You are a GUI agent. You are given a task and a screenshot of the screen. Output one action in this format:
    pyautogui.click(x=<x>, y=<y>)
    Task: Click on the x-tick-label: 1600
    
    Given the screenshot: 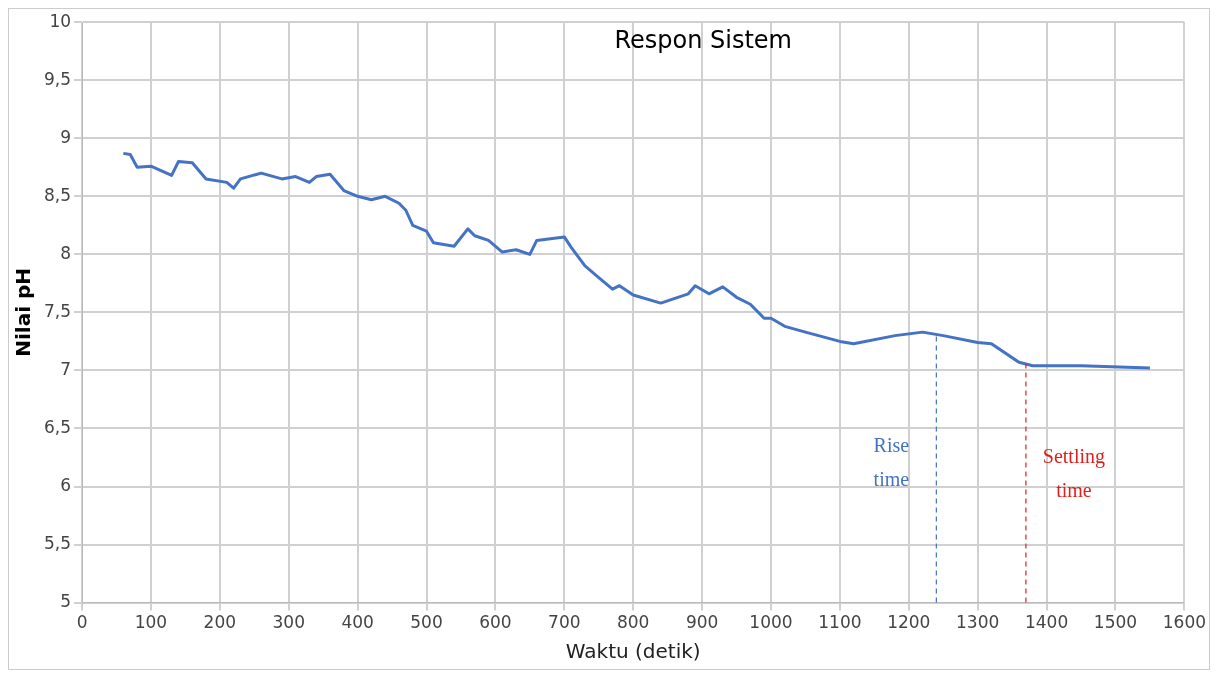 What is the action you would take?
    pyautogui.click(x=1184, y=622)
    